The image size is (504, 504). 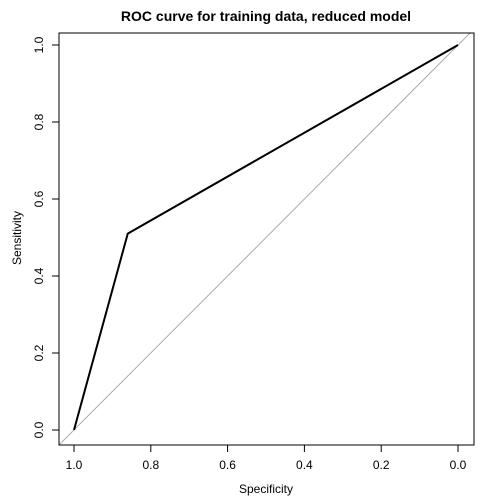 I want to click on x-axis: 1.0 0.8 0.6 0.4 0.2 0.0, so click(x=266, y=458).